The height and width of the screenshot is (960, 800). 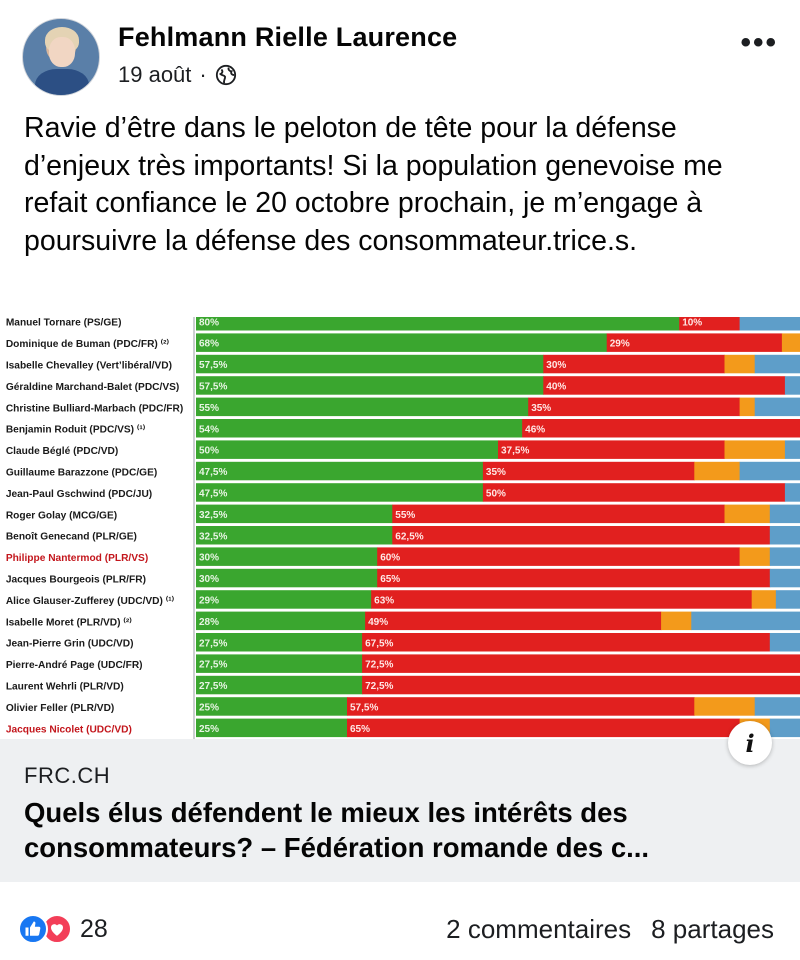 What do you see at coordinates (378, 622) in the screenshot?
I see `chart-data-label: 49%` at bounding box center [378, 622].